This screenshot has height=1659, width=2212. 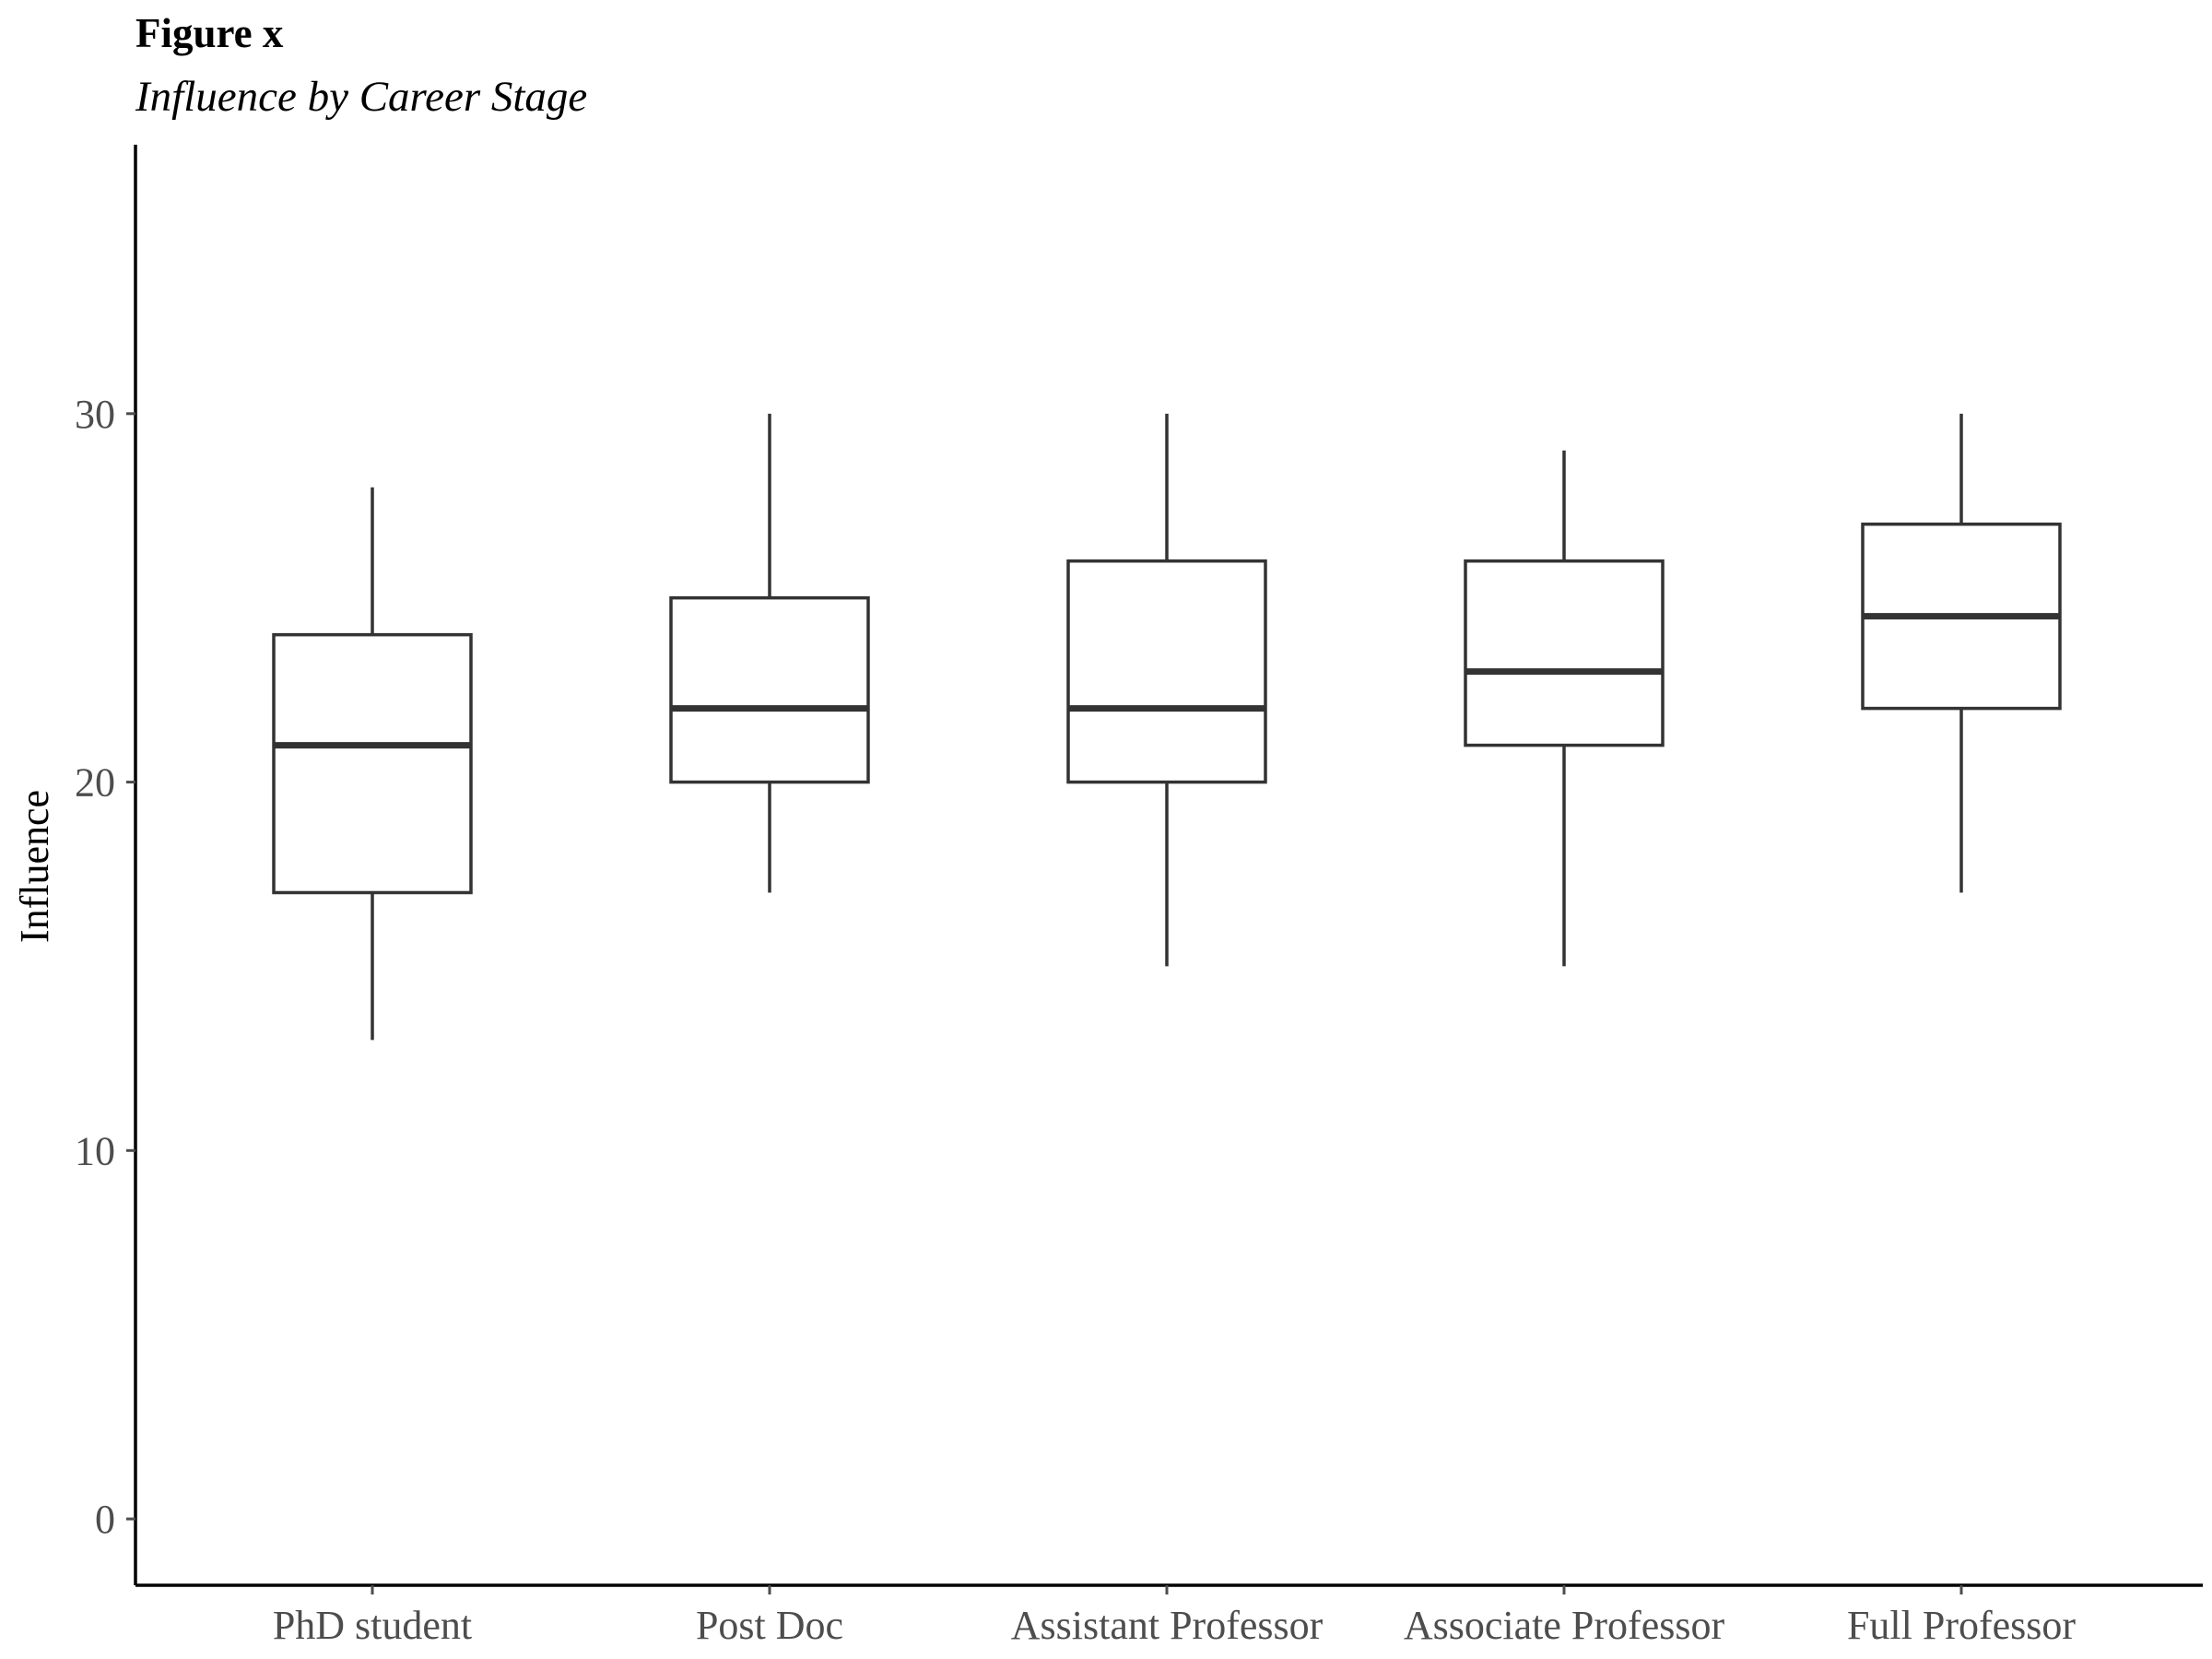 I want to click on x-tick-label: PhD student, so click(x=372, y=1625).